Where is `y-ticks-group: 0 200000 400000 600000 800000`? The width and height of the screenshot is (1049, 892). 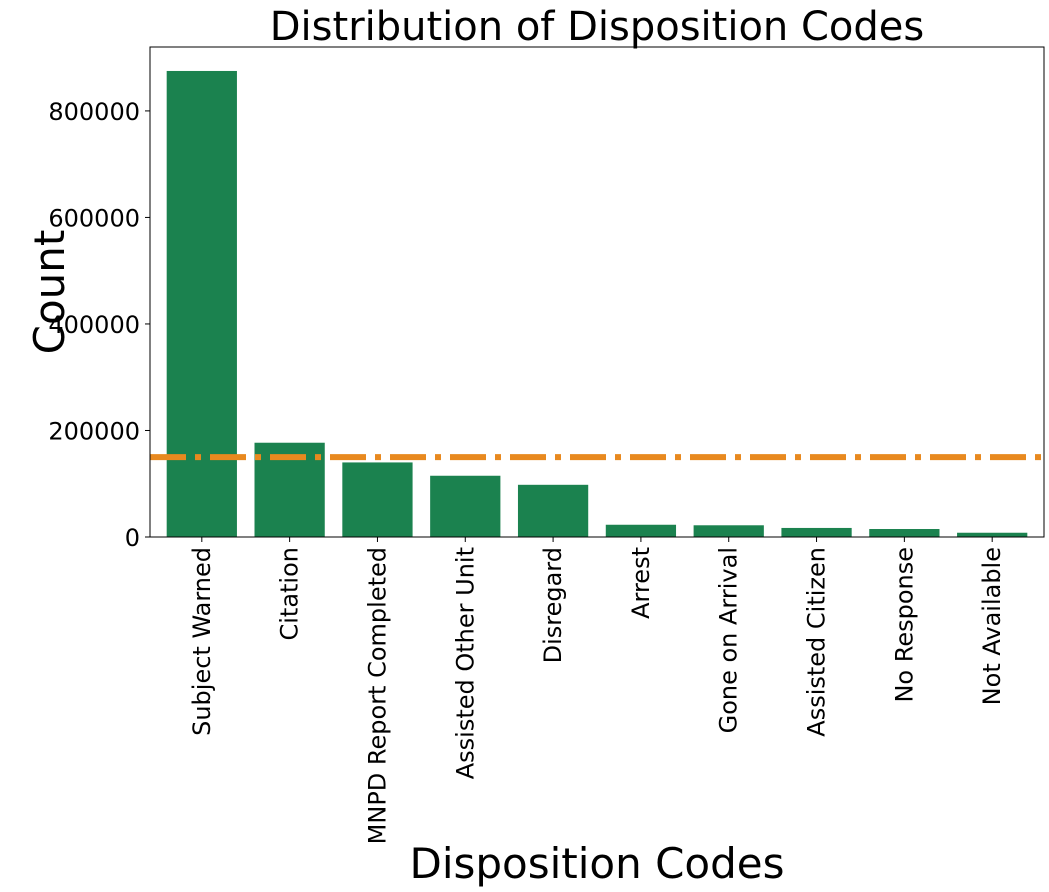
y-ticks-group: 0 200000 400000 600000 800000 is located at coordinates (99, 325).